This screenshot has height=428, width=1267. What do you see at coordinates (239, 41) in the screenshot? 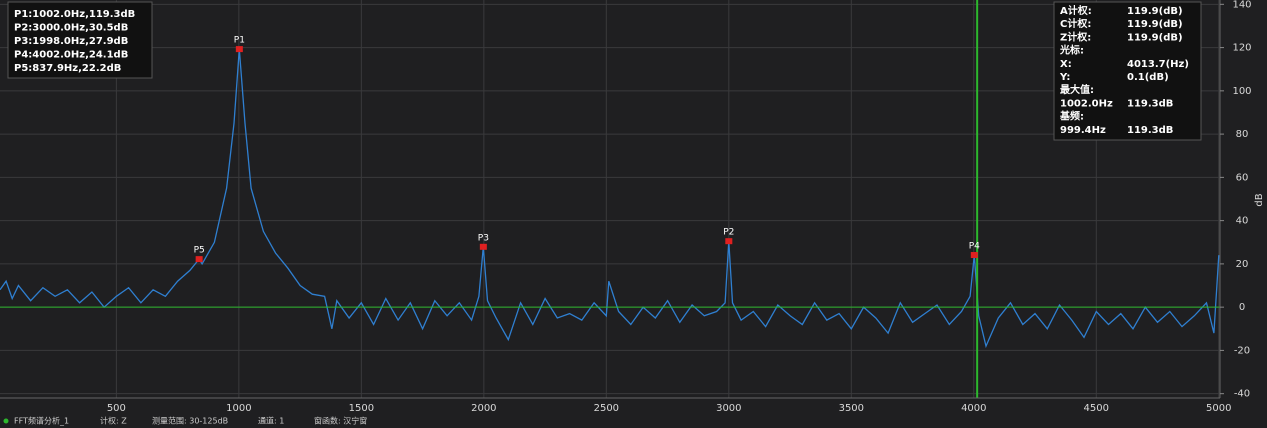
I see `peak-label: P1` at bounding box center [239, 41].